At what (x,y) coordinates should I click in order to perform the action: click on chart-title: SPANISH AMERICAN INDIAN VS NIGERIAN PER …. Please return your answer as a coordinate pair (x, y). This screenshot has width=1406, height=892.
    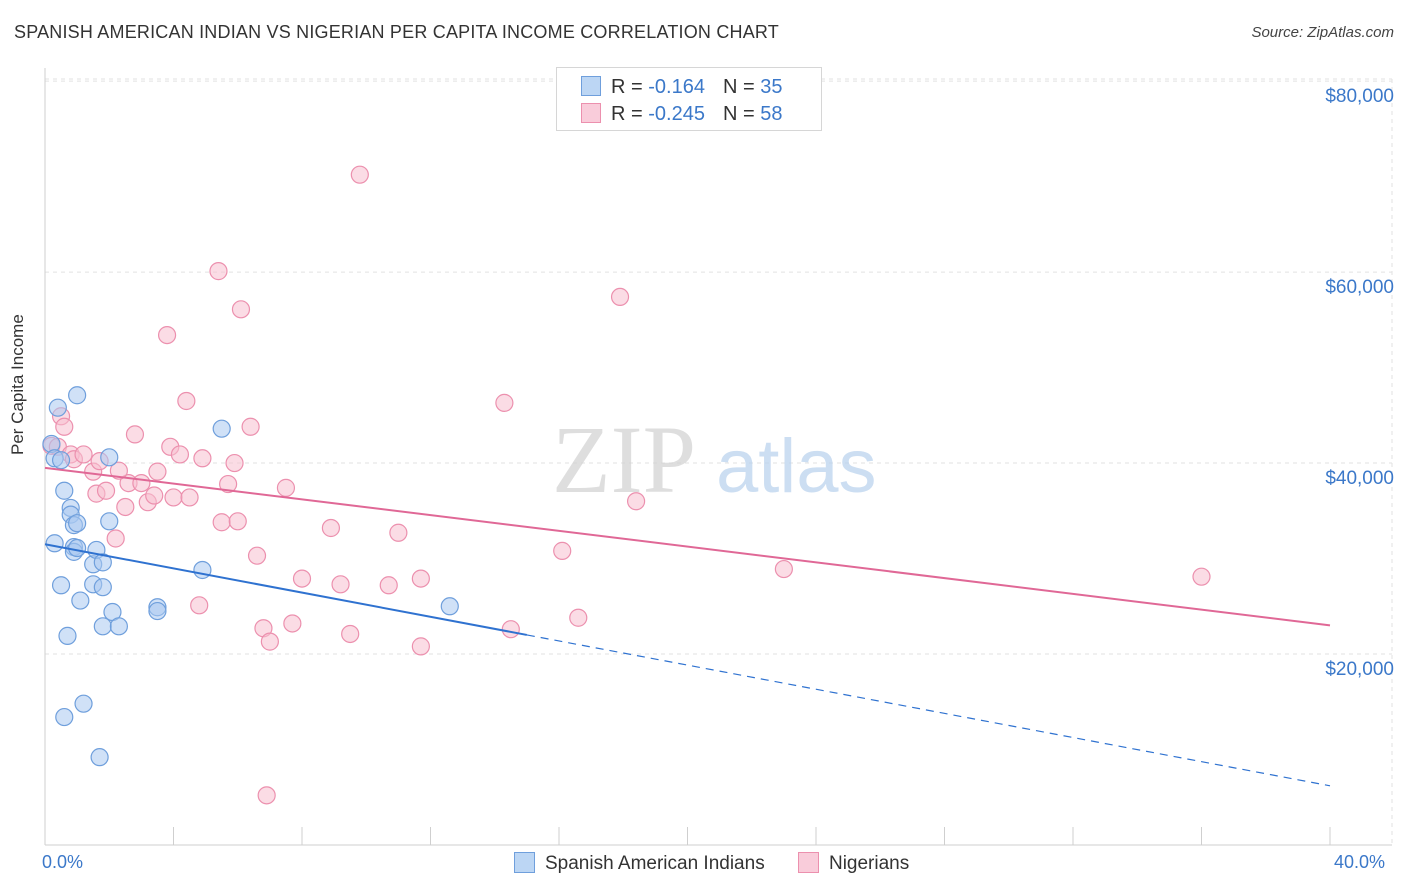
    Looking at the image, I should click on (396, 32).